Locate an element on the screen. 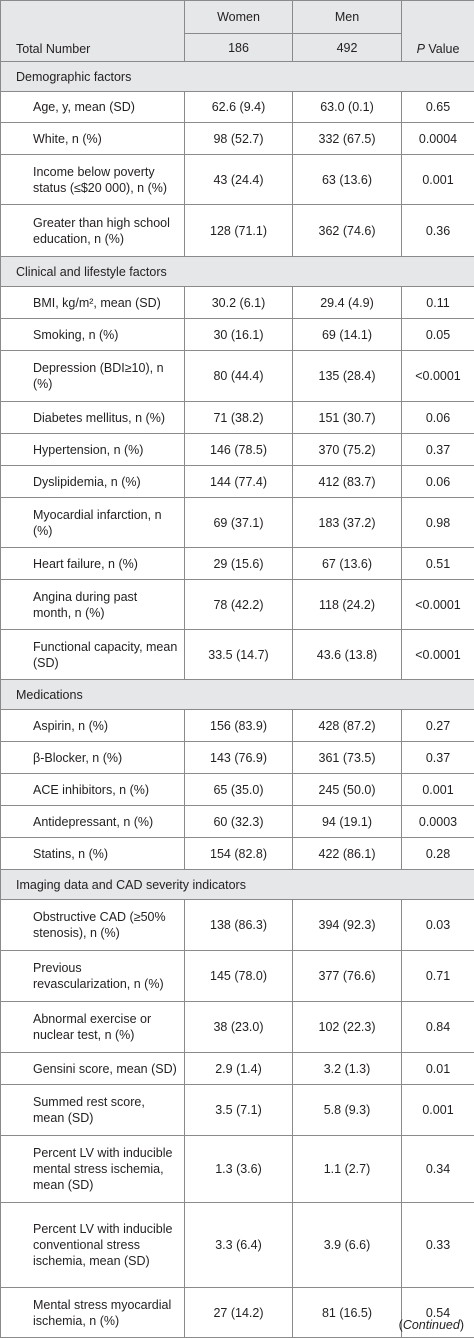 Image resolution: width=474 pixels, height=1338 pixels. p-value: 0.84 is located at coordinates (438, 1027).